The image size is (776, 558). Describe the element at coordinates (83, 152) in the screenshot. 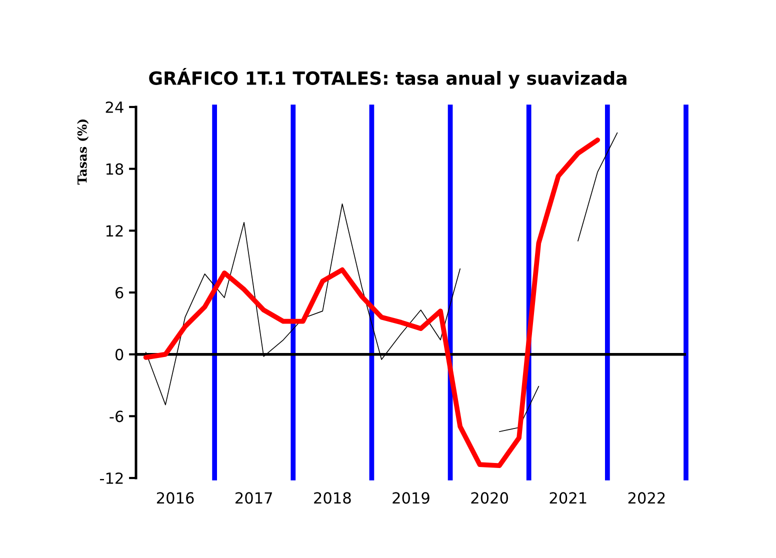

I see `y-axis-title: Tasas (%)` at that location.